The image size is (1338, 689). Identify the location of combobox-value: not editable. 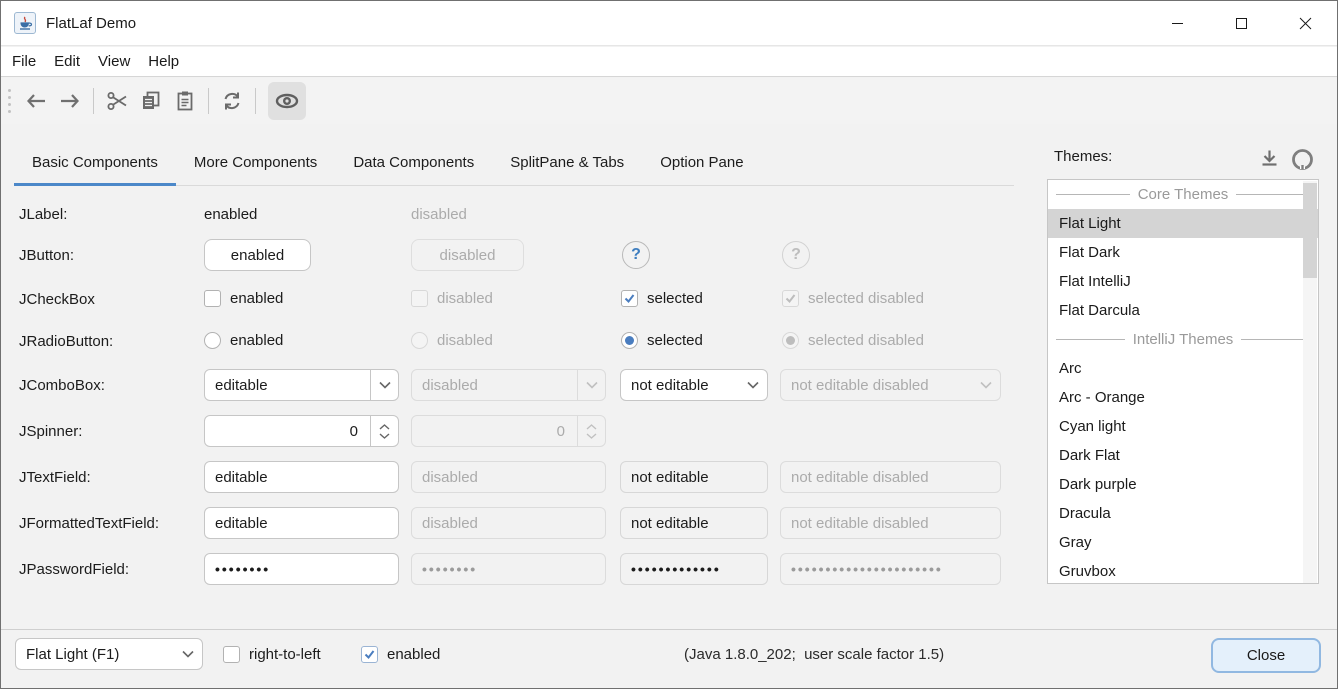
(670, 385).